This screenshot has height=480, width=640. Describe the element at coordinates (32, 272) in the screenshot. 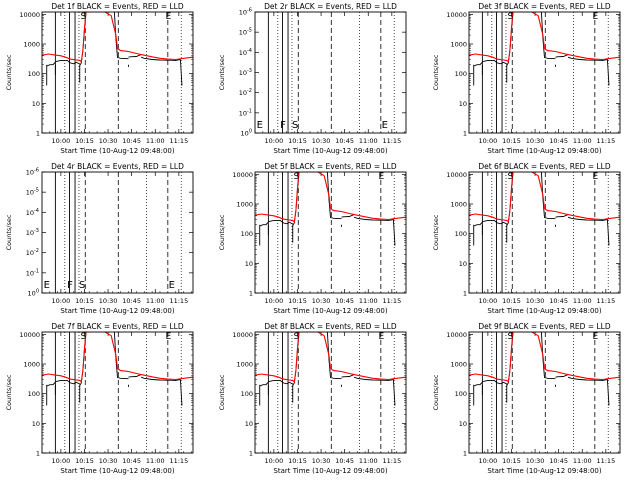

I see `y-tick-label: 10⁻¹` at that location.